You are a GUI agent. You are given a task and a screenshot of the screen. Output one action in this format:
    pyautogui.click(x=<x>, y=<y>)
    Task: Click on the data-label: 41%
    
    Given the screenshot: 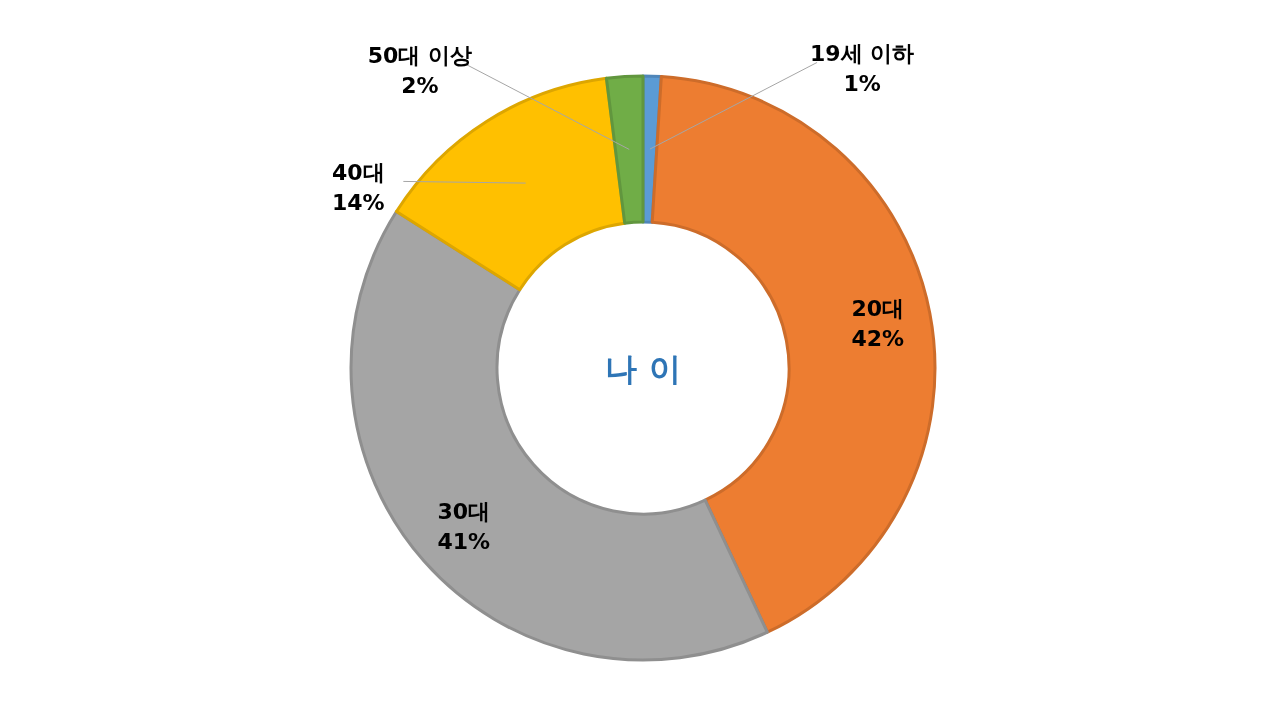 What is the action you would take?
    pyautogui.click(x=464, y=542)
    